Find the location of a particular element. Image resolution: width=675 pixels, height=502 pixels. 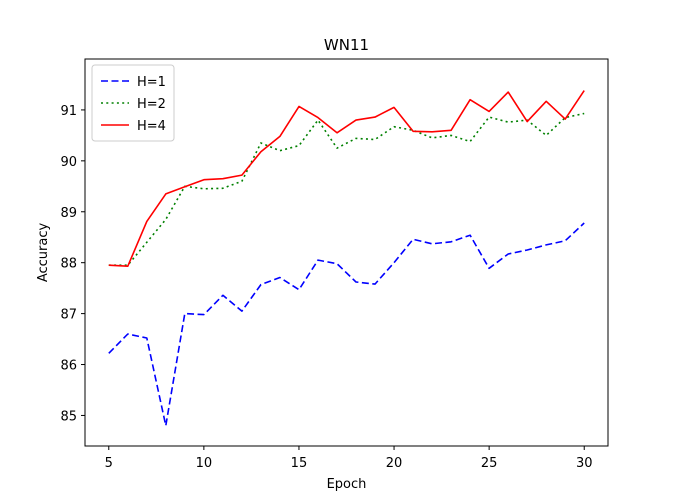

y-tick-label: 89 is located at coordinates (68, 213).